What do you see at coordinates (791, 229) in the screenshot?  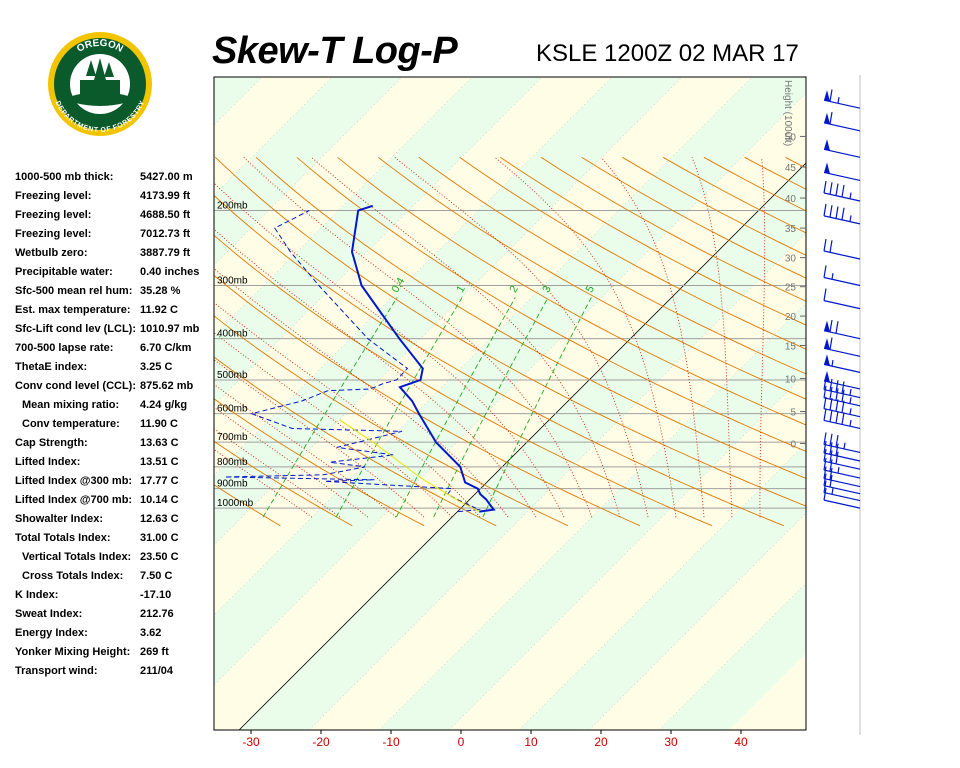 I see `height-axis-tick-label: 35` at bounding box center [791, 229].